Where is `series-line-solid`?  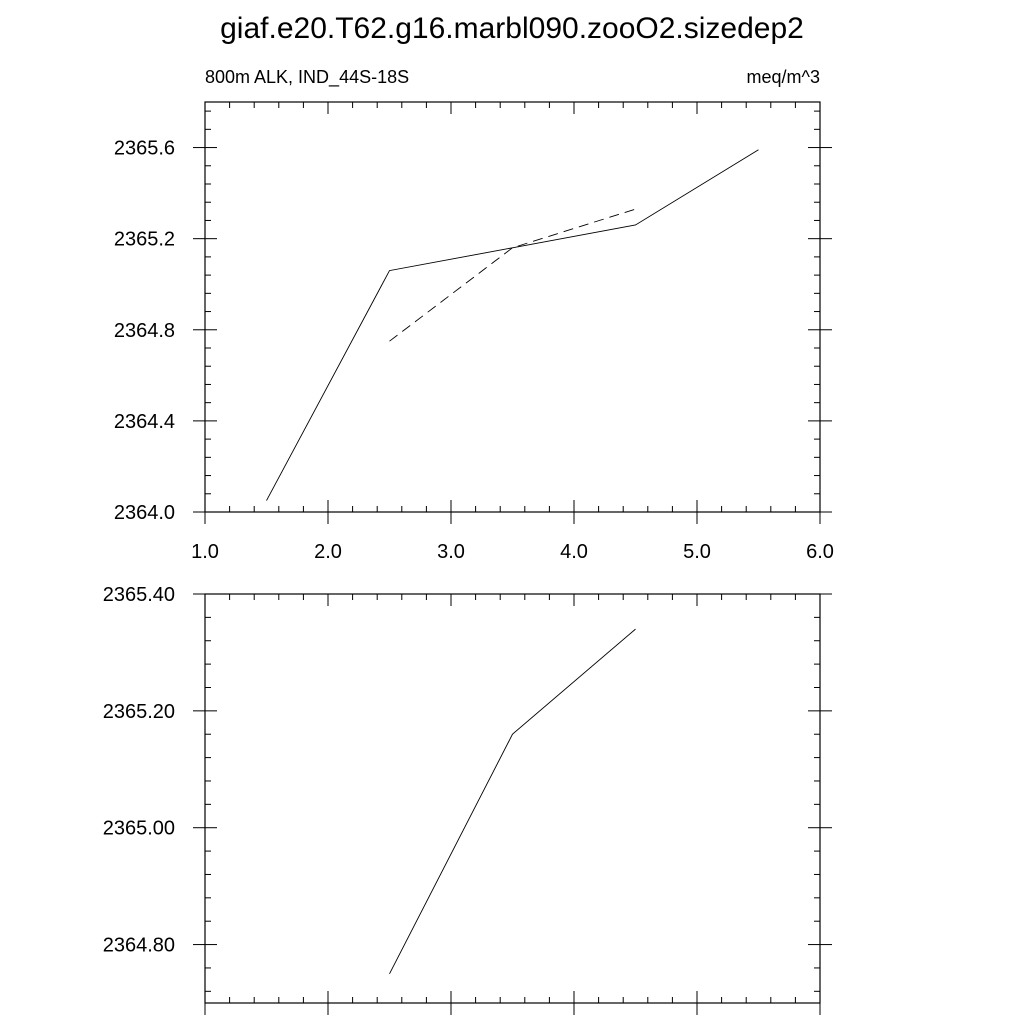 series-line-solid is located at coordinates (512, 801).